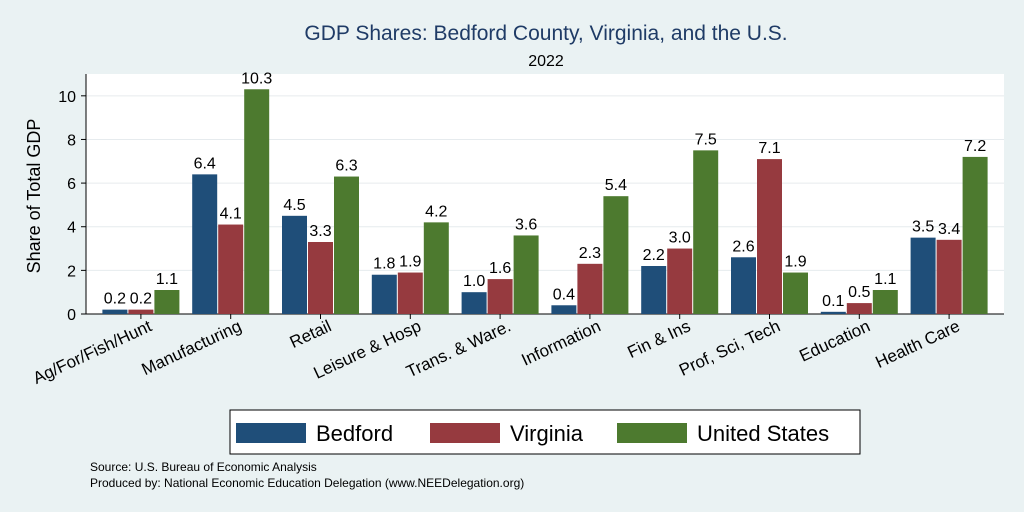 This screenshot has width=1024, height=512. I want to click on y-tick-label: 10, so click(67, 97).